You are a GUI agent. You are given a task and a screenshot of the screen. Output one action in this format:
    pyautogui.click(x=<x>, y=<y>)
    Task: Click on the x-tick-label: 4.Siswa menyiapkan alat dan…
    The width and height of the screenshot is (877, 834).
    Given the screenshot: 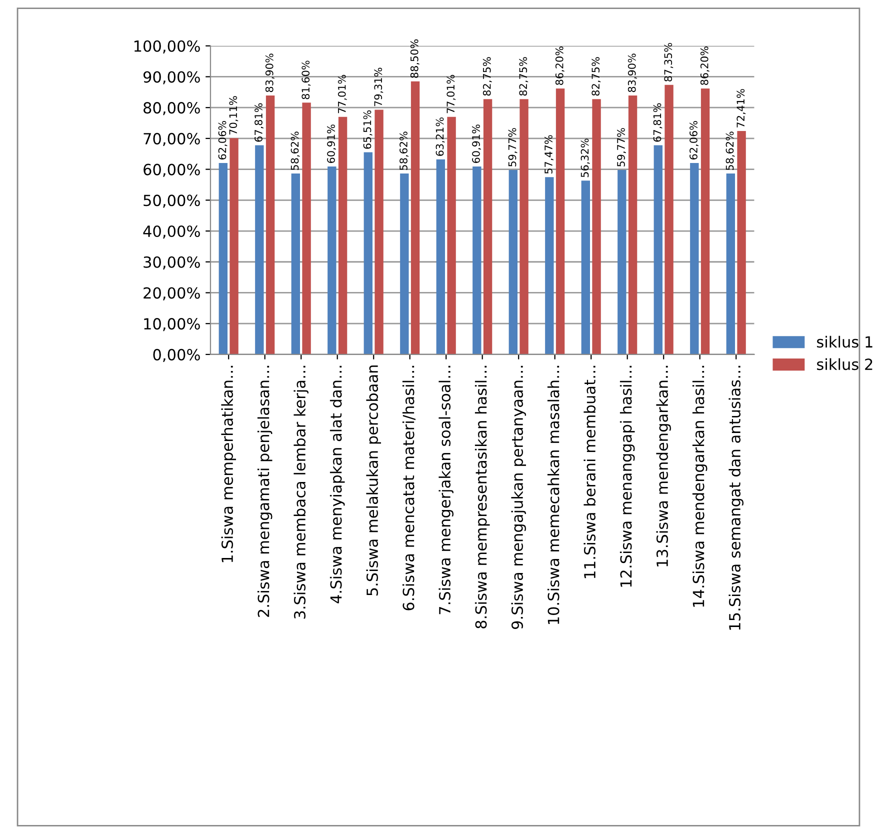 What is the action you would take?
    pyautogui.click(x=337, y=485)
    